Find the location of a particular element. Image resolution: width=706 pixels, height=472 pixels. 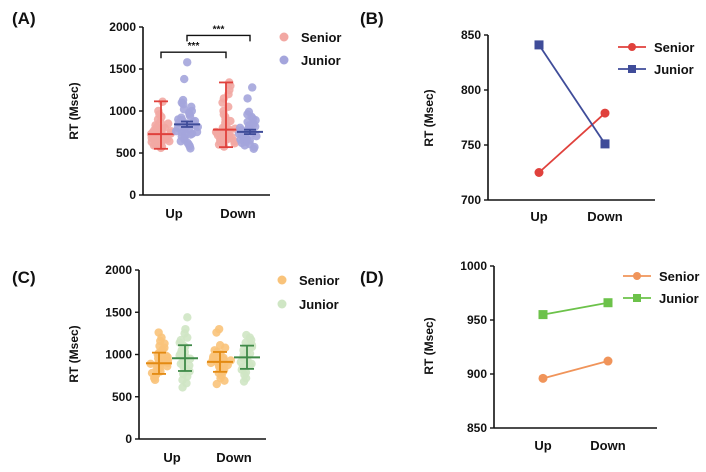

y-tick-label: 750 is located at coordinates (471, 145).